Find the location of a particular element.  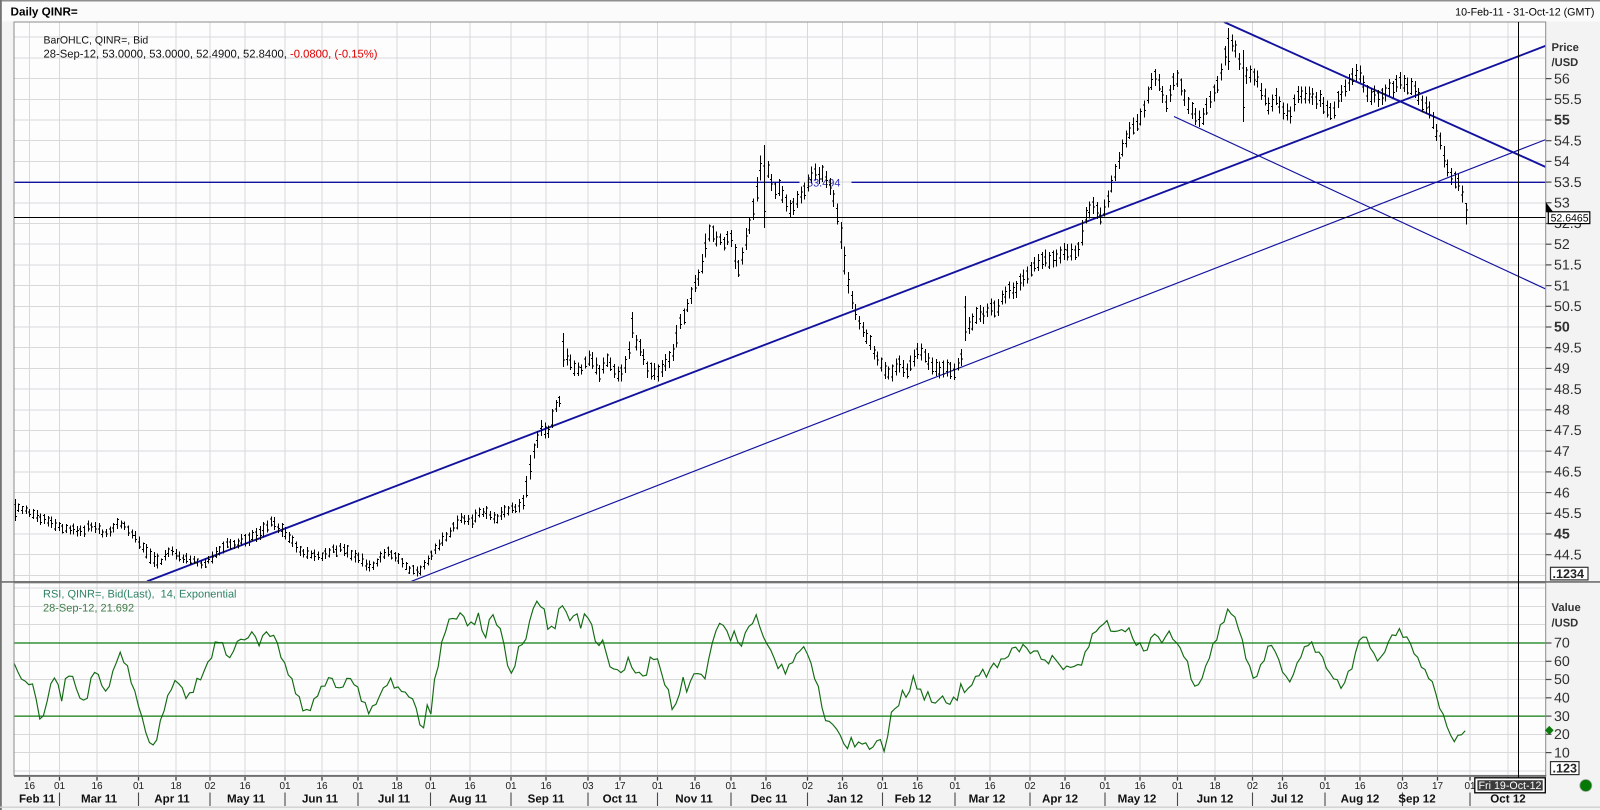

svg-text: Jan 12 is located at coordinates (845, 799).